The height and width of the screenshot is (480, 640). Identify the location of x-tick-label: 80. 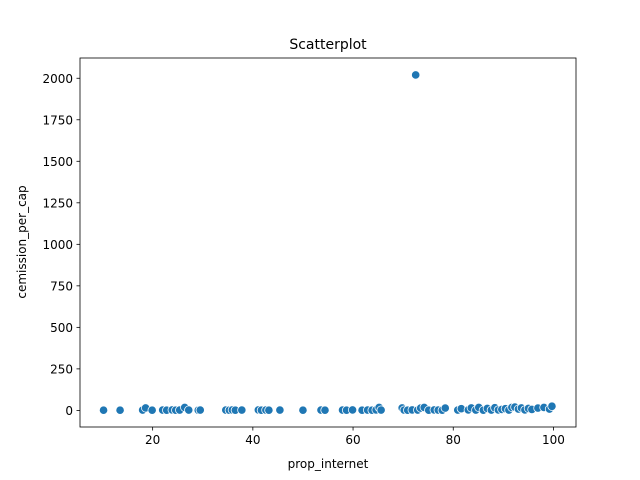
(453, 440).